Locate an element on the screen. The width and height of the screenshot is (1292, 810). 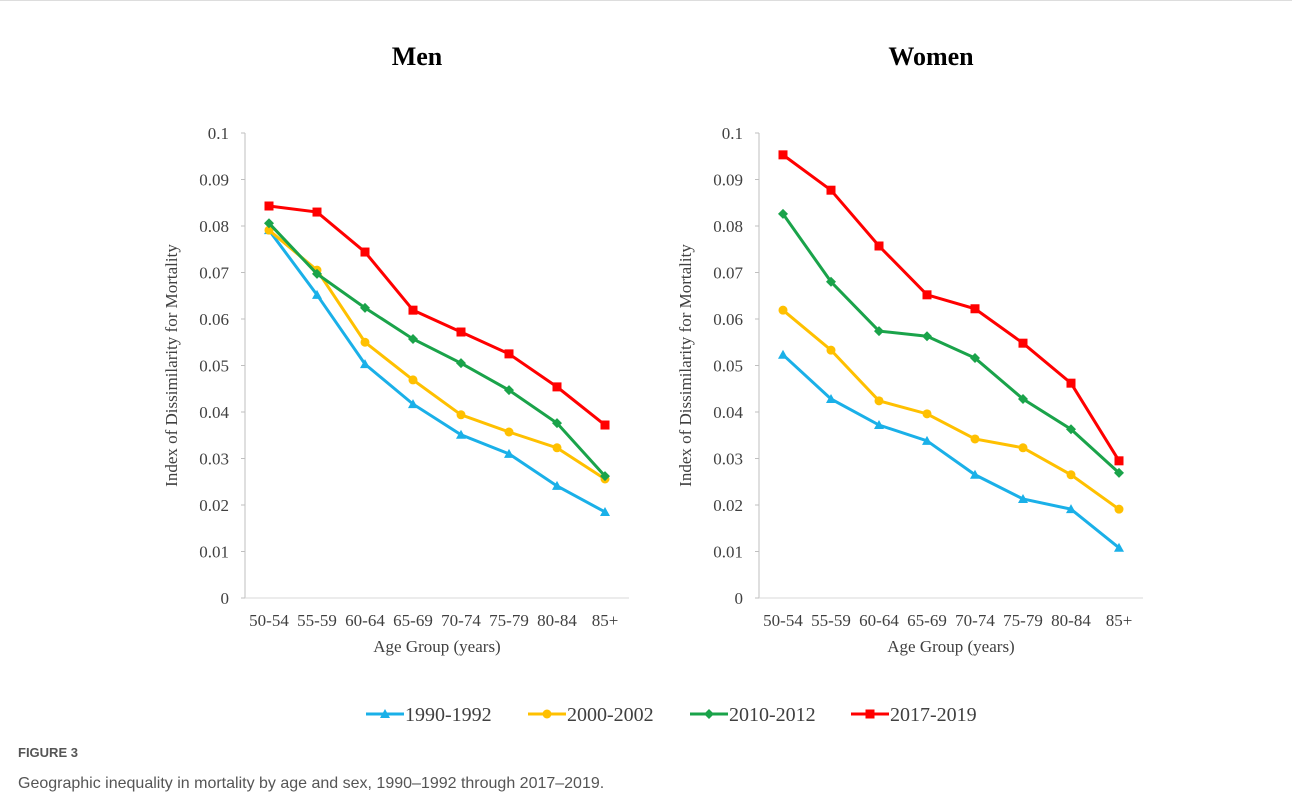
x-tick-label: 85+ is located at coordinates (605, 620).